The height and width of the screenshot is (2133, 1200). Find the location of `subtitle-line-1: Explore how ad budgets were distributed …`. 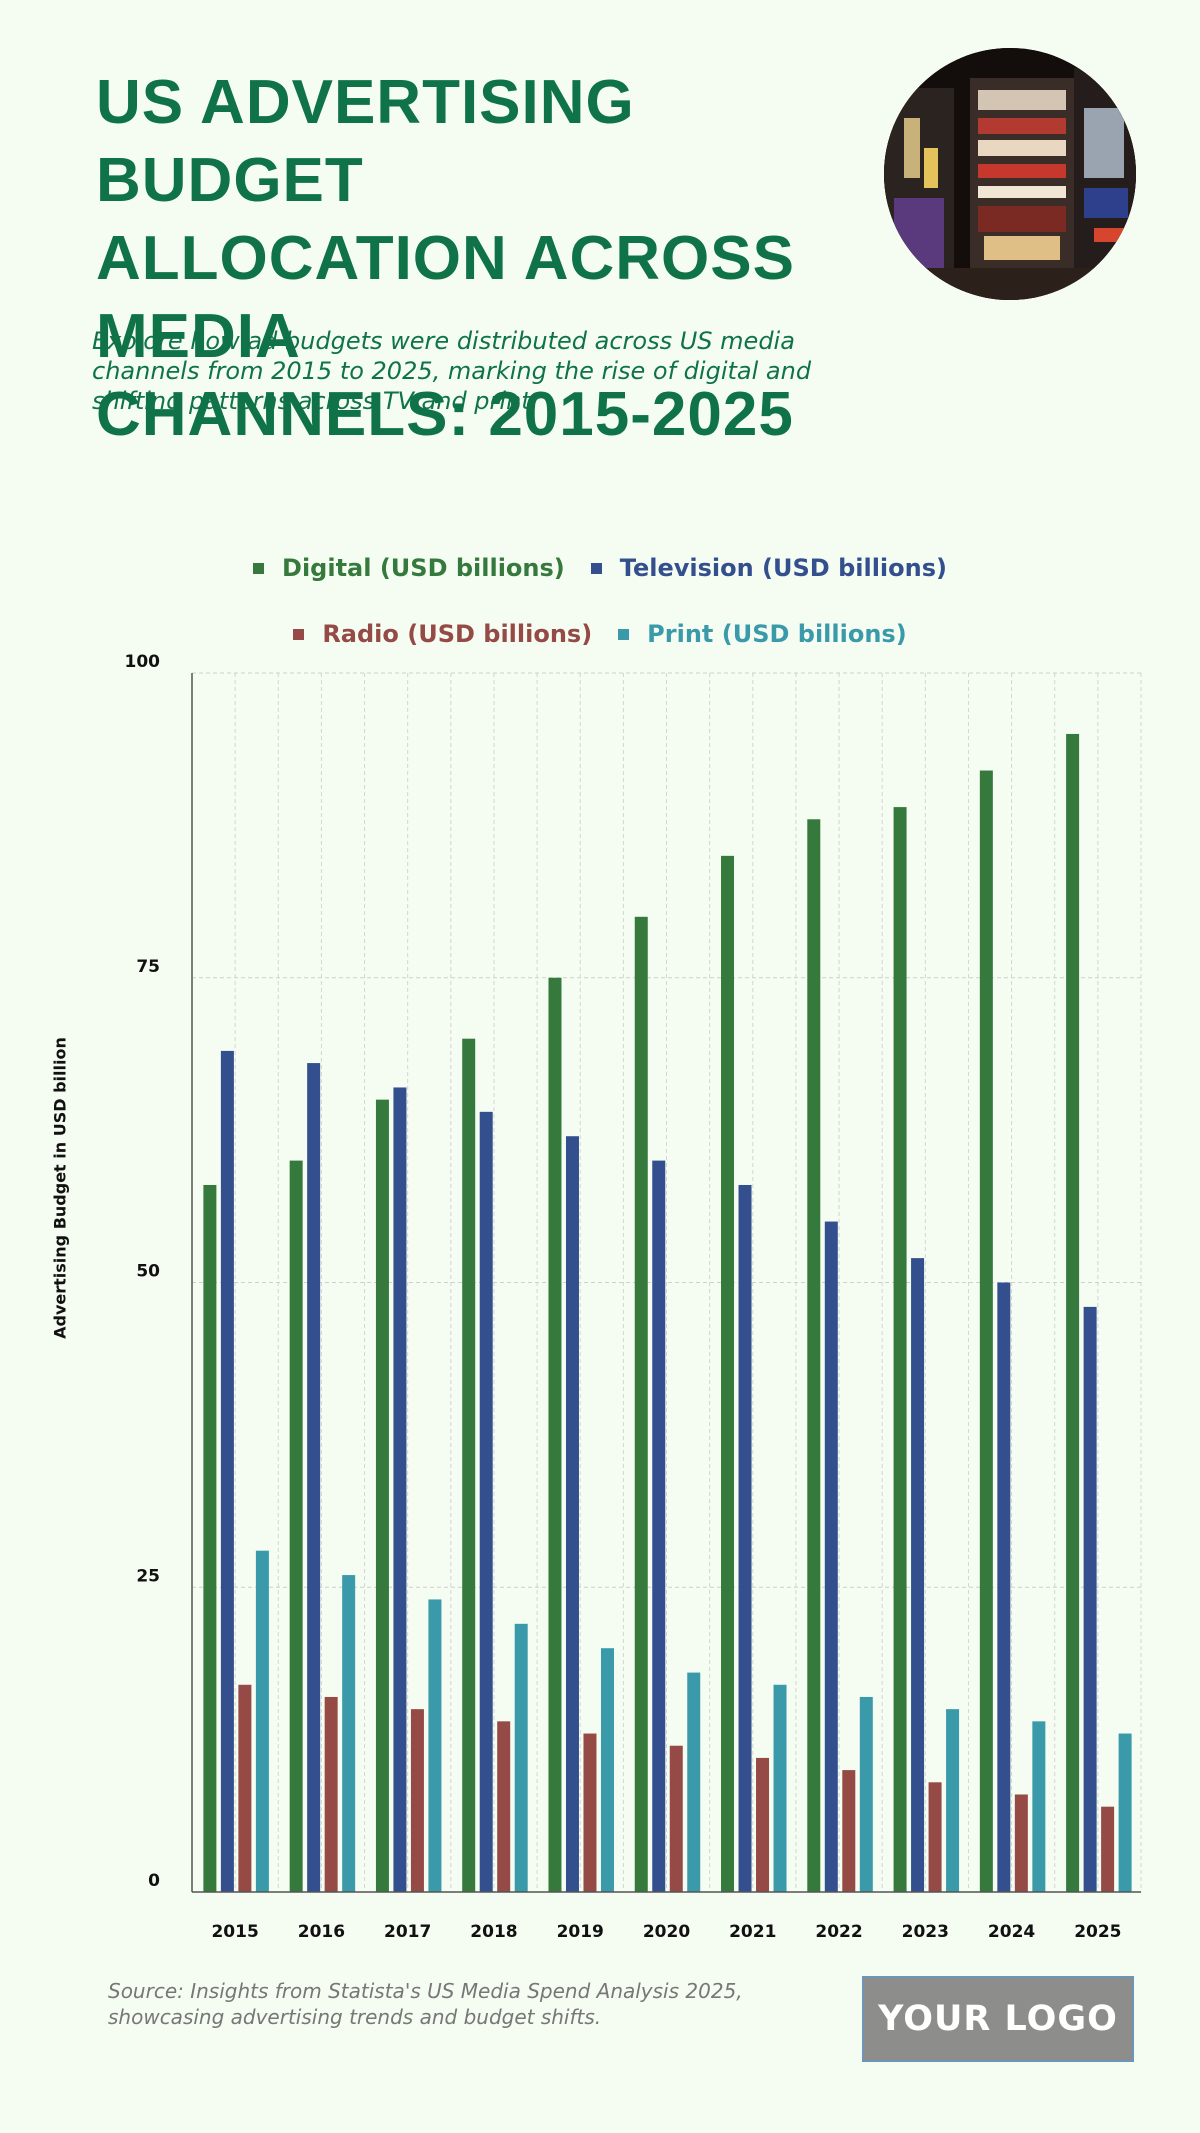

subtitle-line-1: Explore how ad budgets were distributed … is located at coordinates (443, 341).